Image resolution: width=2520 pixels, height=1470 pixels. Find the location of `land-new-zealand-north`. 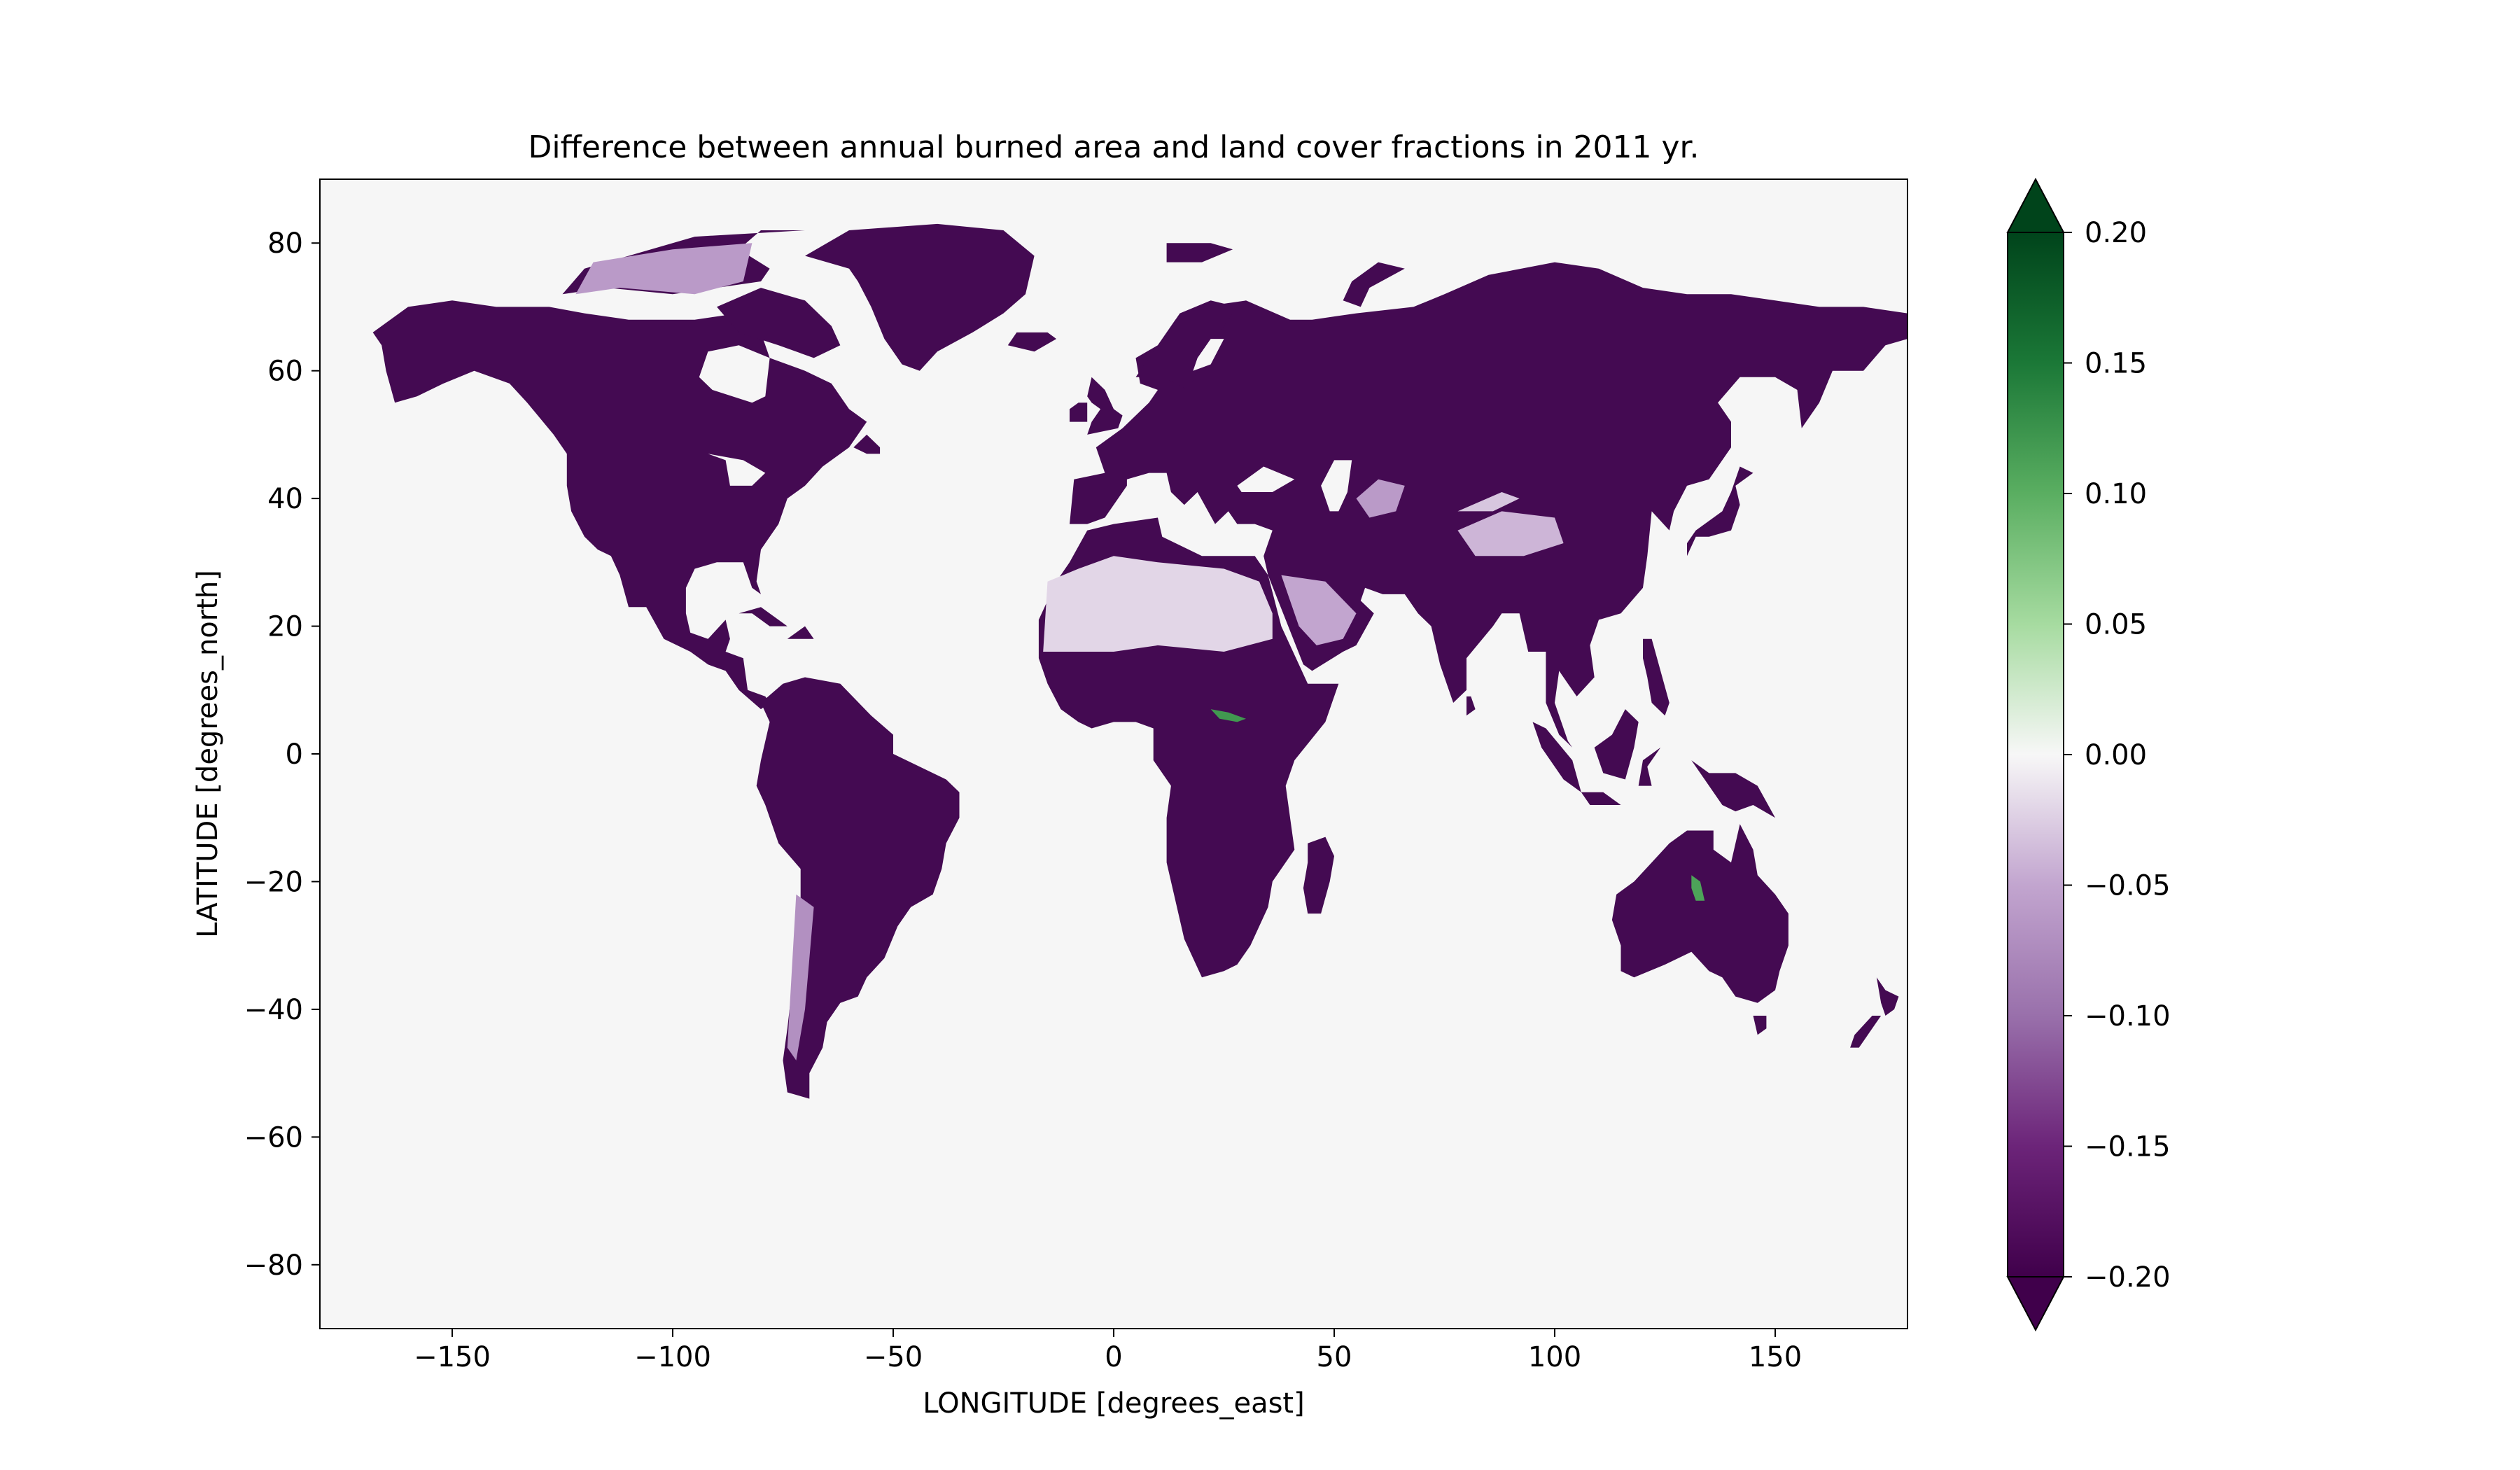

land-new-zealand-north is located at coordinates (1887, 996).